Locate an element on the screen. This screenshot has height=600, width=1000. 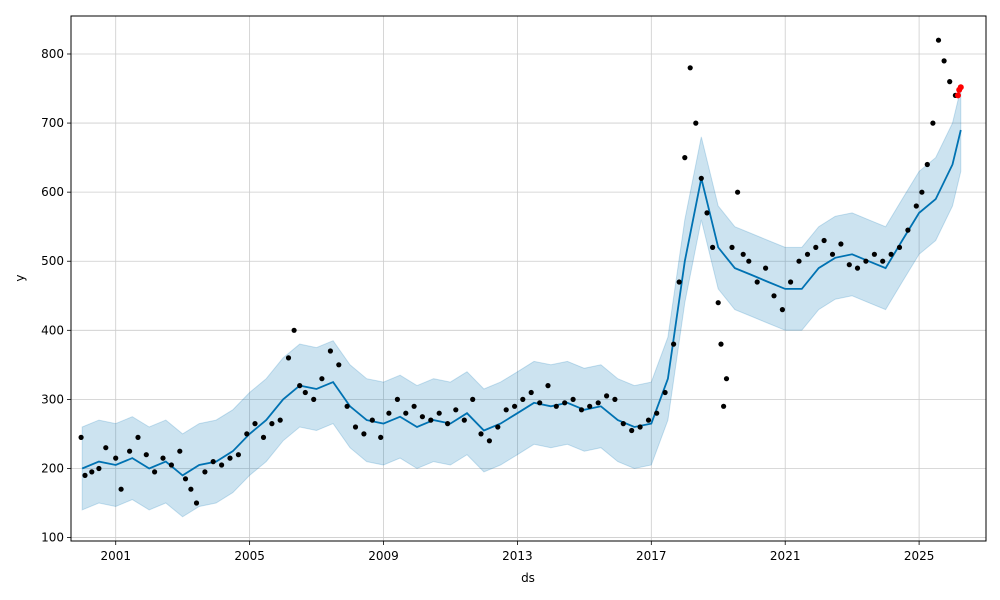
y-tick-label: 100 is located at coordinates (52, 538).